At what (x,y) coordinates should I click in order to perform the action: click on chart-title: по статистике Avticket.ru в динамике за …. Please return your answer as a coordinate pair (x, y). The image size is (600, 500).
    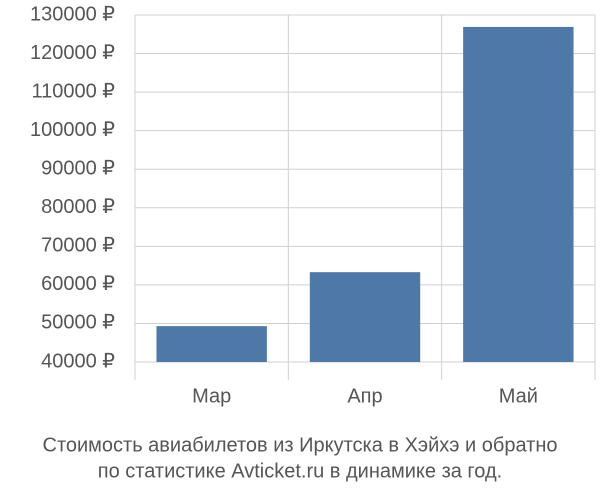
    Looking at the image, I should click on (300, 471).